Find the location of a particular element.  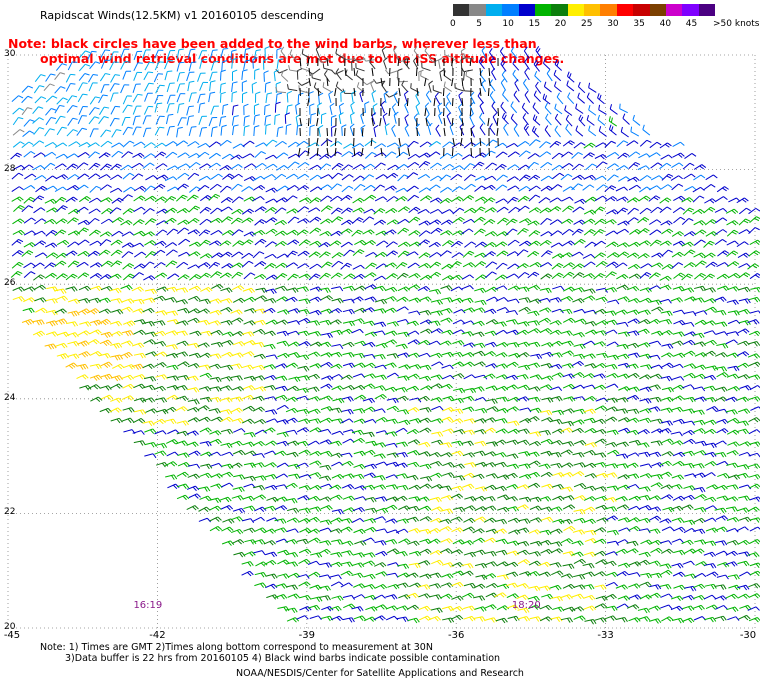

contaminated-barb is located at coordinates (309, 82).